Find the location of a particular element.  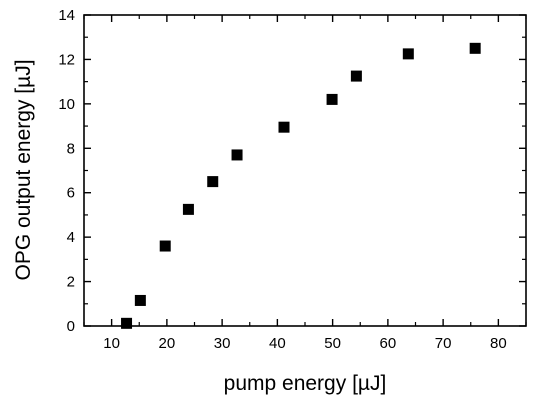

y-axis-title: OPG output energy [µJ] is located at coordinates (23, 169).